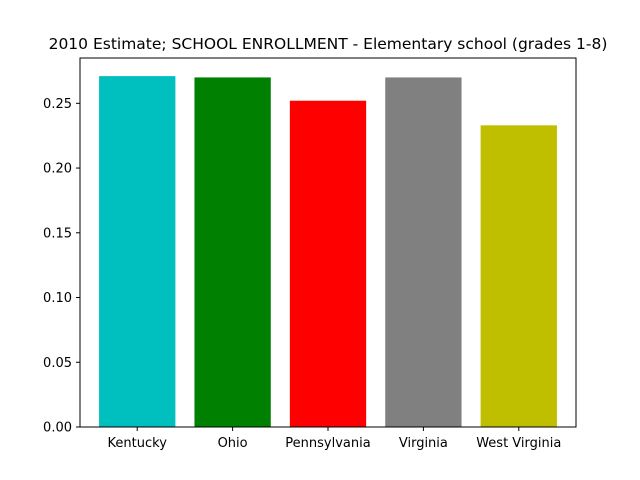  What do you see at coordinates (57, 428) in the screenshot?
I see `y-tick-label: 0.00` at bounding box center [57, 428].